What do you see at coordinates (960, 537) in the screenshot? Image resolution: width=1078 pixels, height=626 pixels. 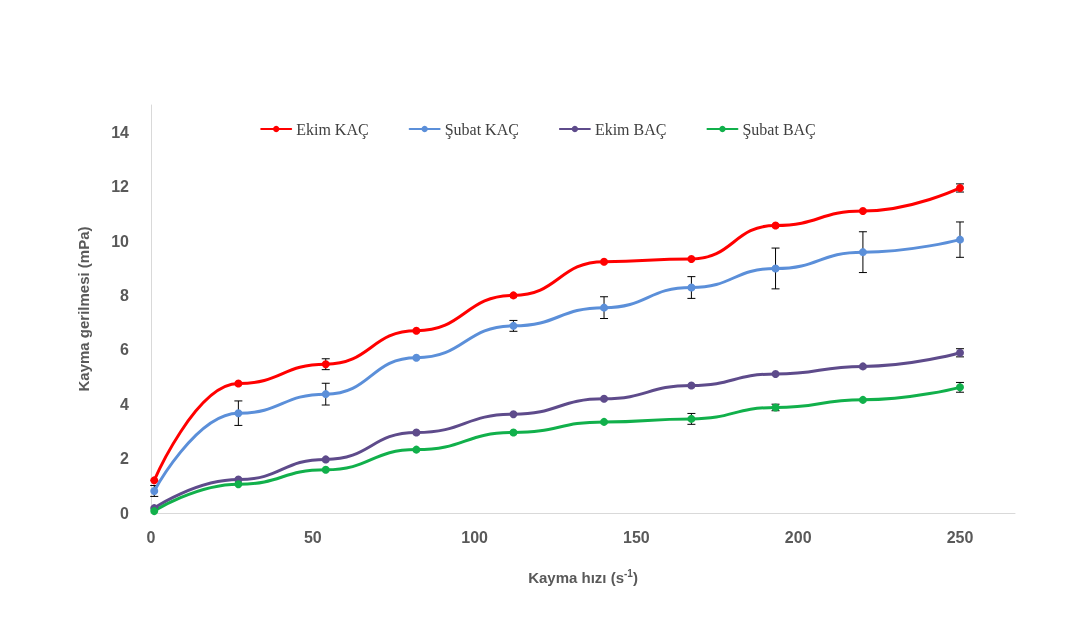 I see `x-tick-label: 250` at bounding box center [960, 537].